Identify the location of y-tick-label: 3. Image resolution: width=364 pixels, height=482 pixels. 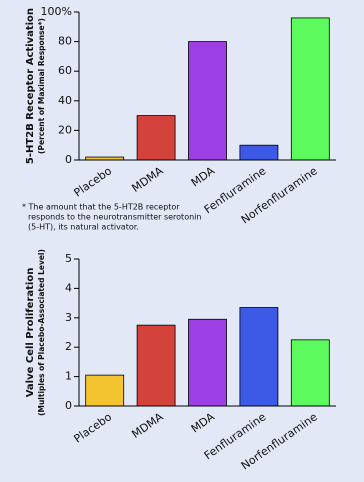
(68, 317).